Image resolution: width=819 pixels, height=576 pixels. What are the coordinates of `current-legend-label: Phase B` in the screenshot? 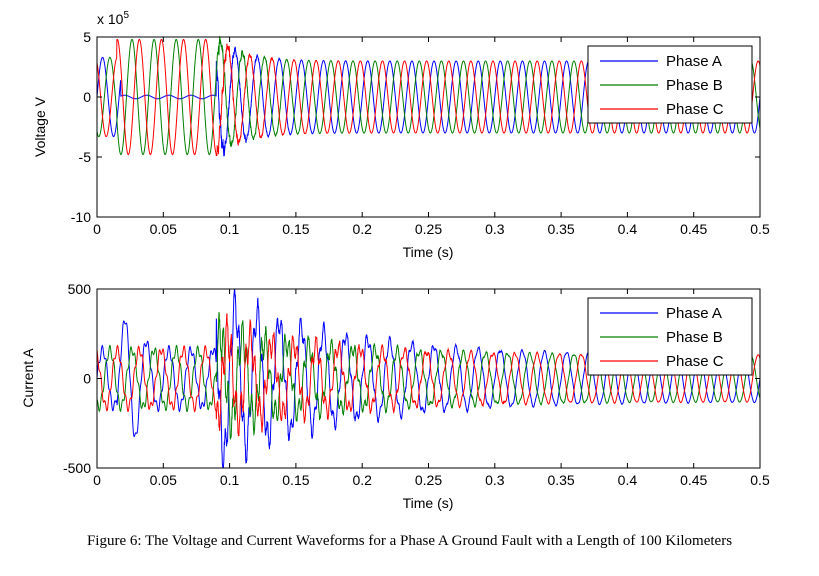 It's located at (694, 337).